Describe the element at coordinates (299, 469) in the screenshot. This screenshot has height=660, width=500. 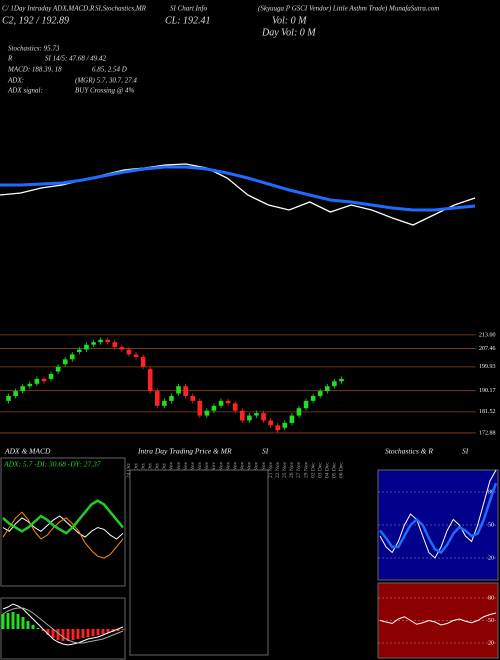
I see `x-tick-label: 27 Nov` at that location.